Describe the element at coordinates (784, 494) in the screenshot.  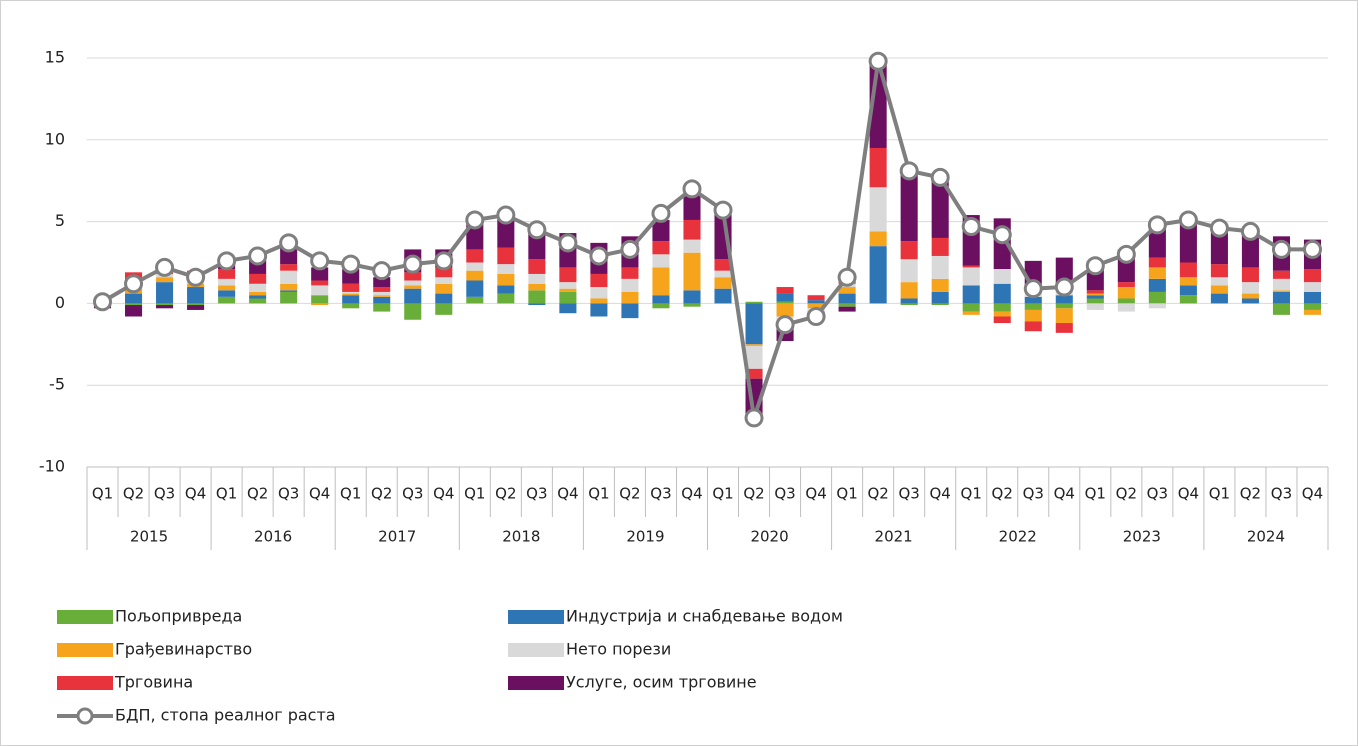
I see `x-tick-label: Q3` at that location.